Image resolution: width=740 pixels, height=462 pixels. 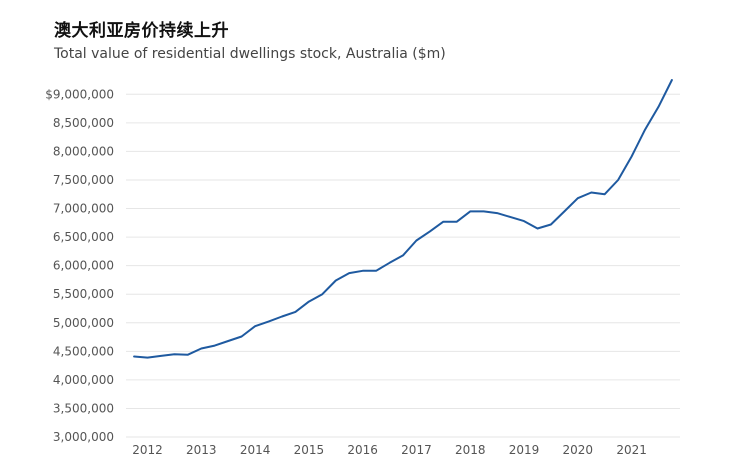 What do you see at coordinates (83, 294) in the screenshot?
I see `y-tick-label: 5,500,000` at bounding box center [83, 294].